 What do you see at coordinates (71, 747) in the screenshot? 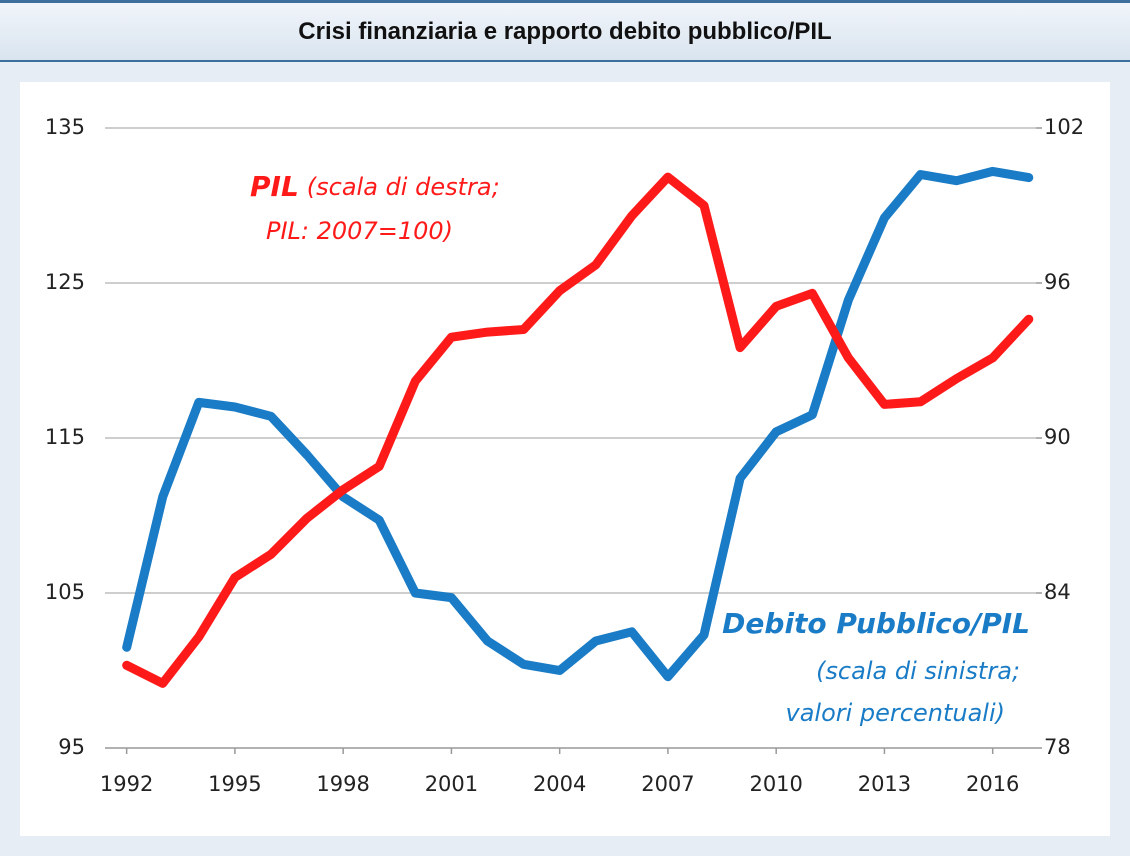
I see `y-tick-label: 95` at bounding box center [71, 747].